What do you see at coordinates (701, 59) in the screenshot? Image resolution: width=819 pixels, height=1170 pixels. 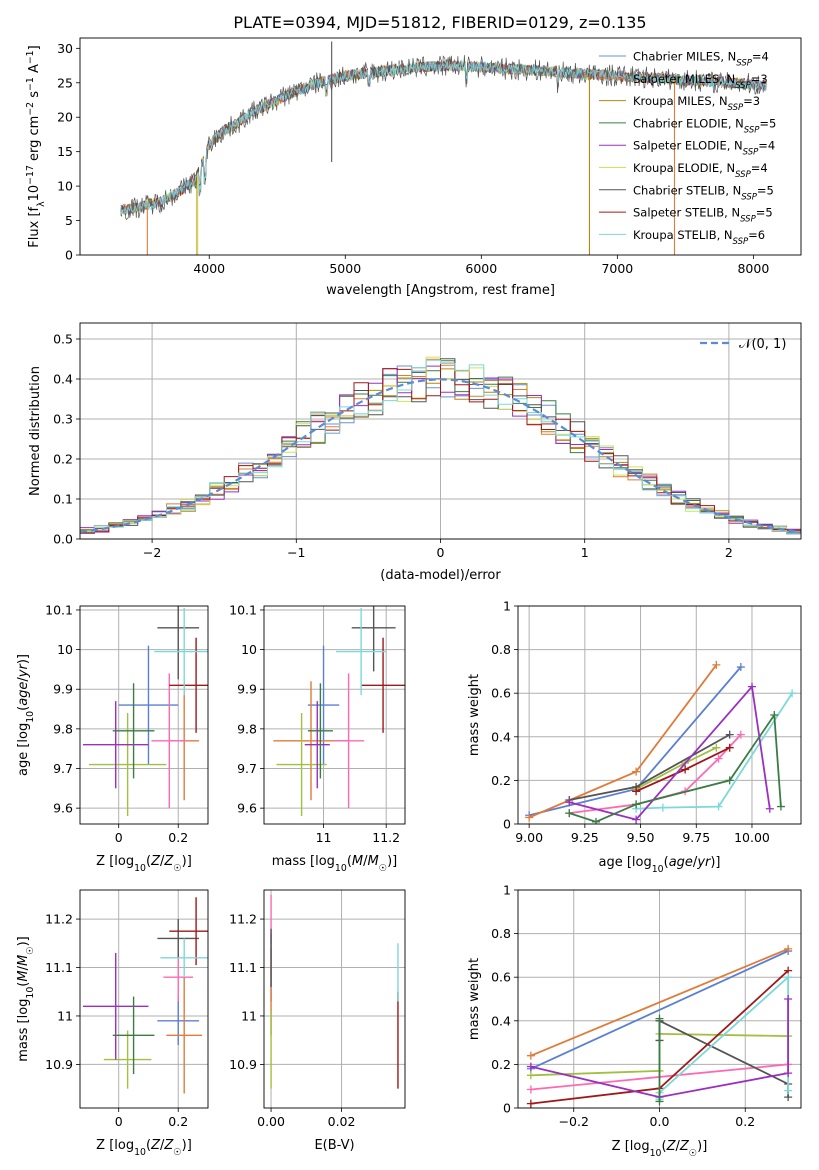 I see `legend-label: Chabrier MILES, NSSP=4` at bounding box center [701, 59].